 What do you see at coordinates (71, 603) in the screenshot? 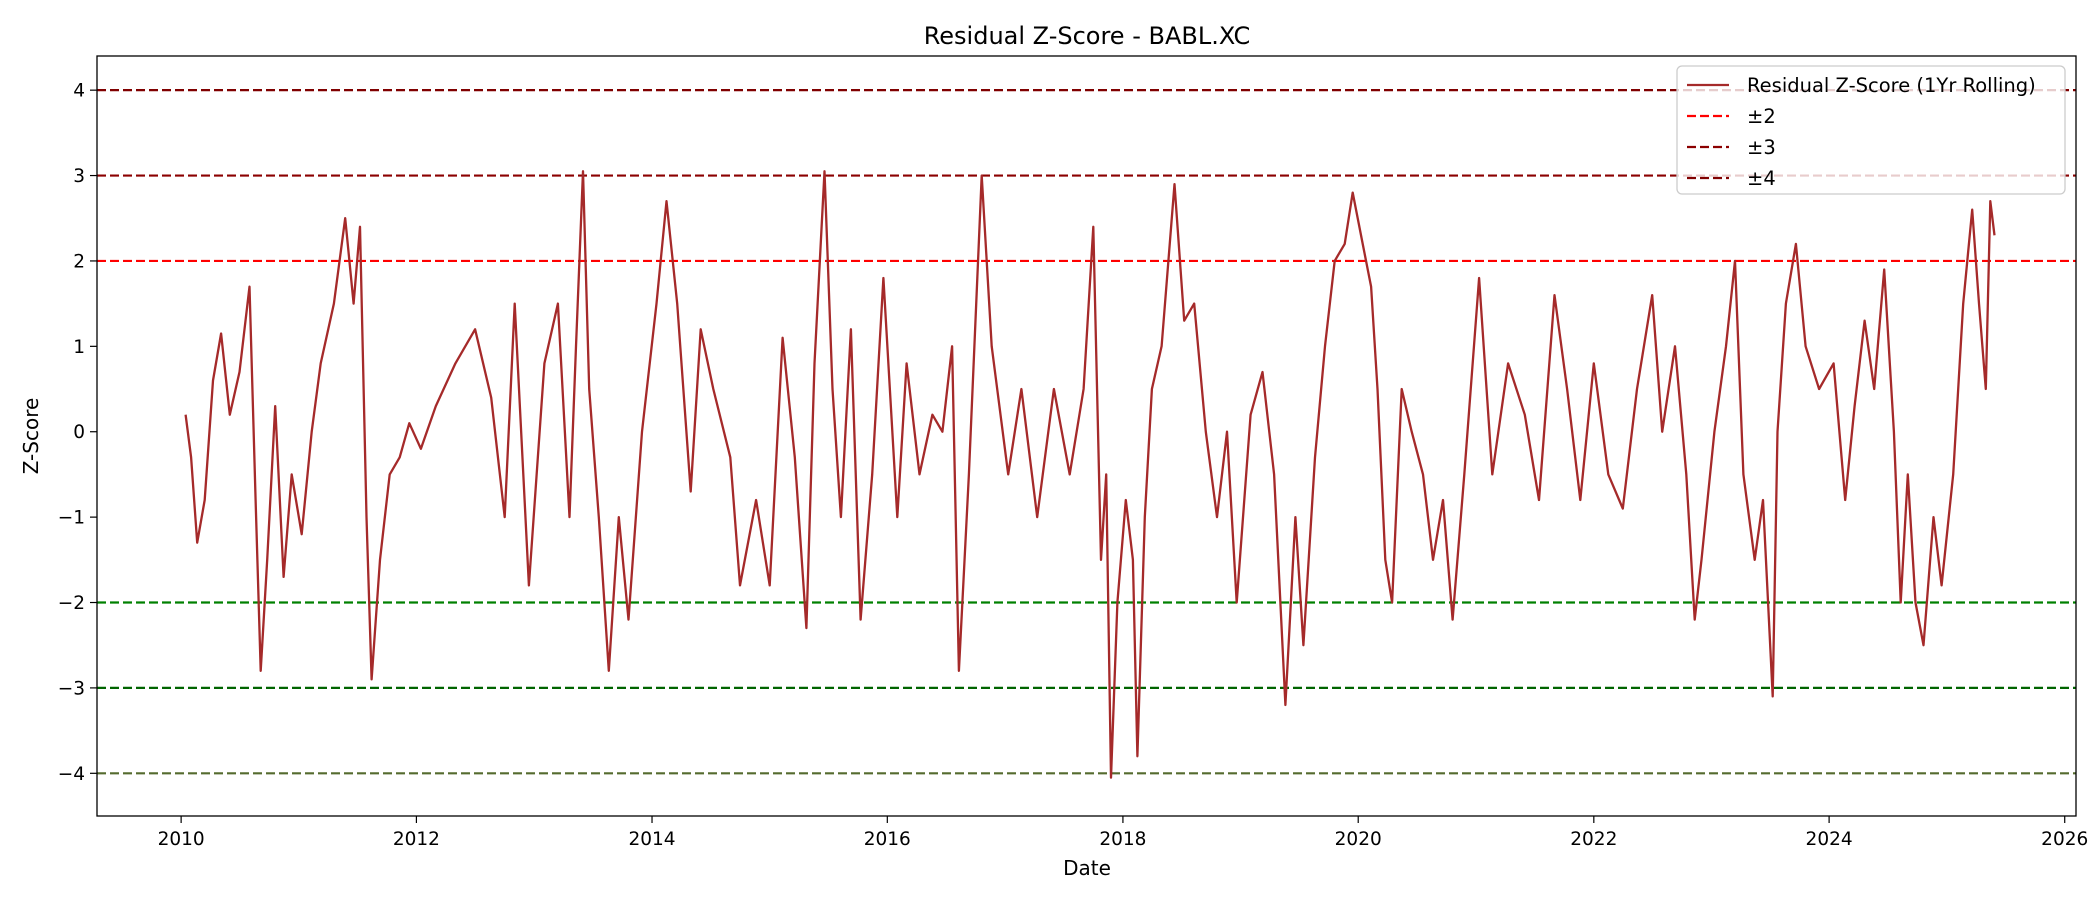
I see `y-tick-label: −2` at bounding box center [71, 603].